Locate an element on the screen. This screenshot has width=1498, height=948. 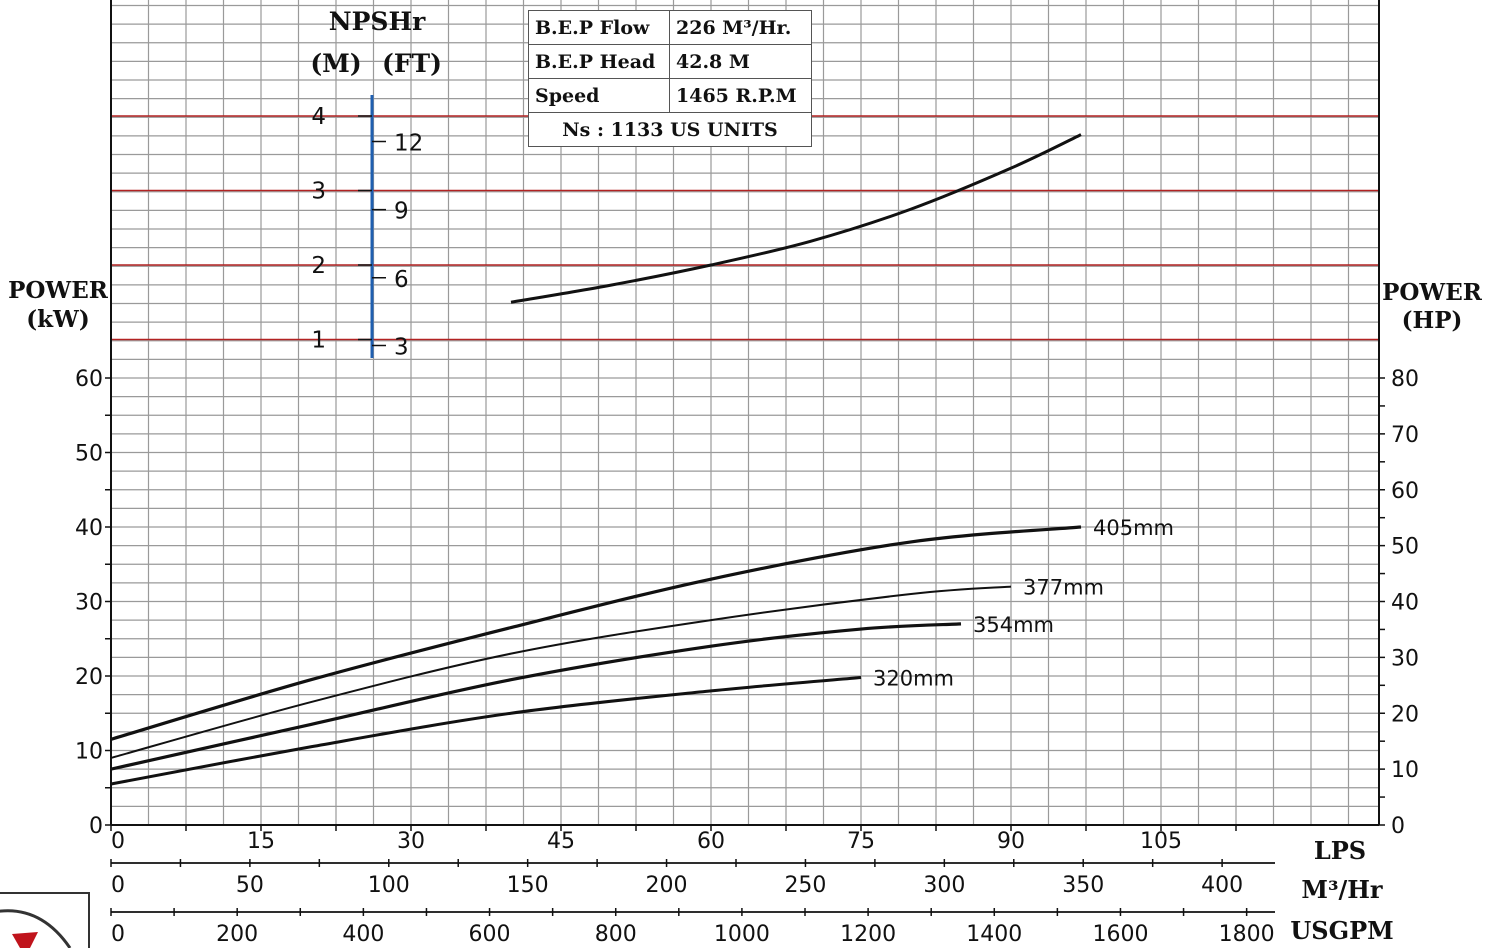
power-curve-354mm is located at coordinates (536, 696).